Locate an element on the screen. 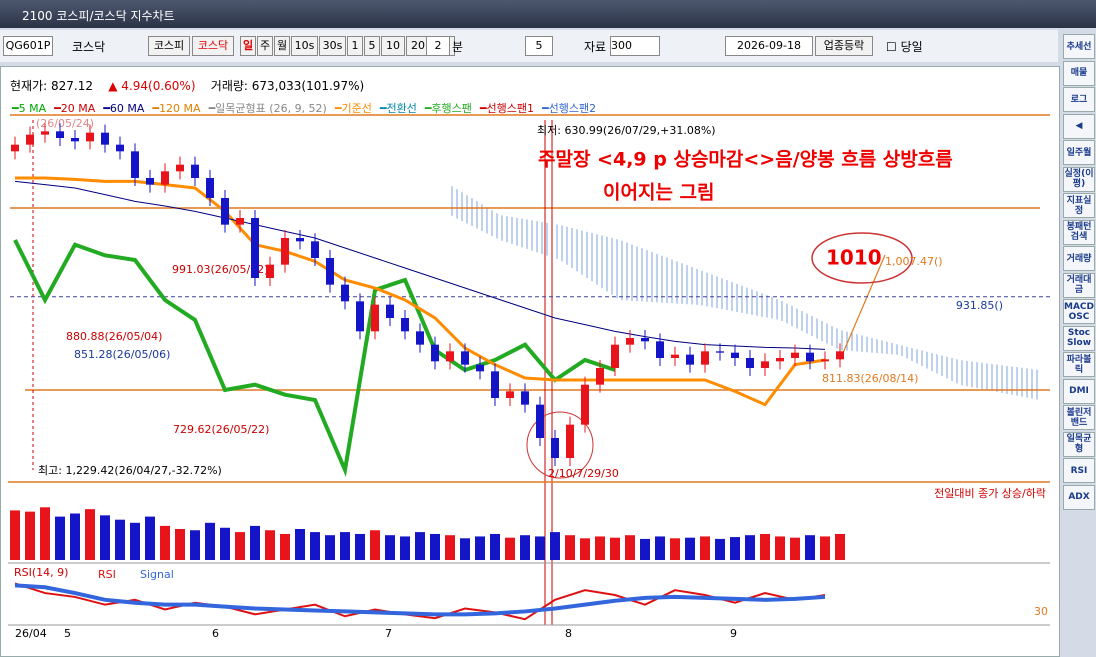  sidebar-button: 볼린저밴드 is located at coordinates (1079, 417).